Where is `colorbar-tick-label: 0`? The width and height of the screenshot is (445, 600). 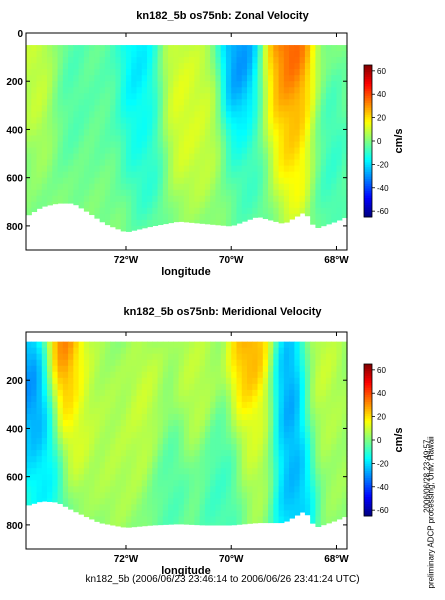
colorbar-tick-label: 0 is located at coordinates (379, 440).